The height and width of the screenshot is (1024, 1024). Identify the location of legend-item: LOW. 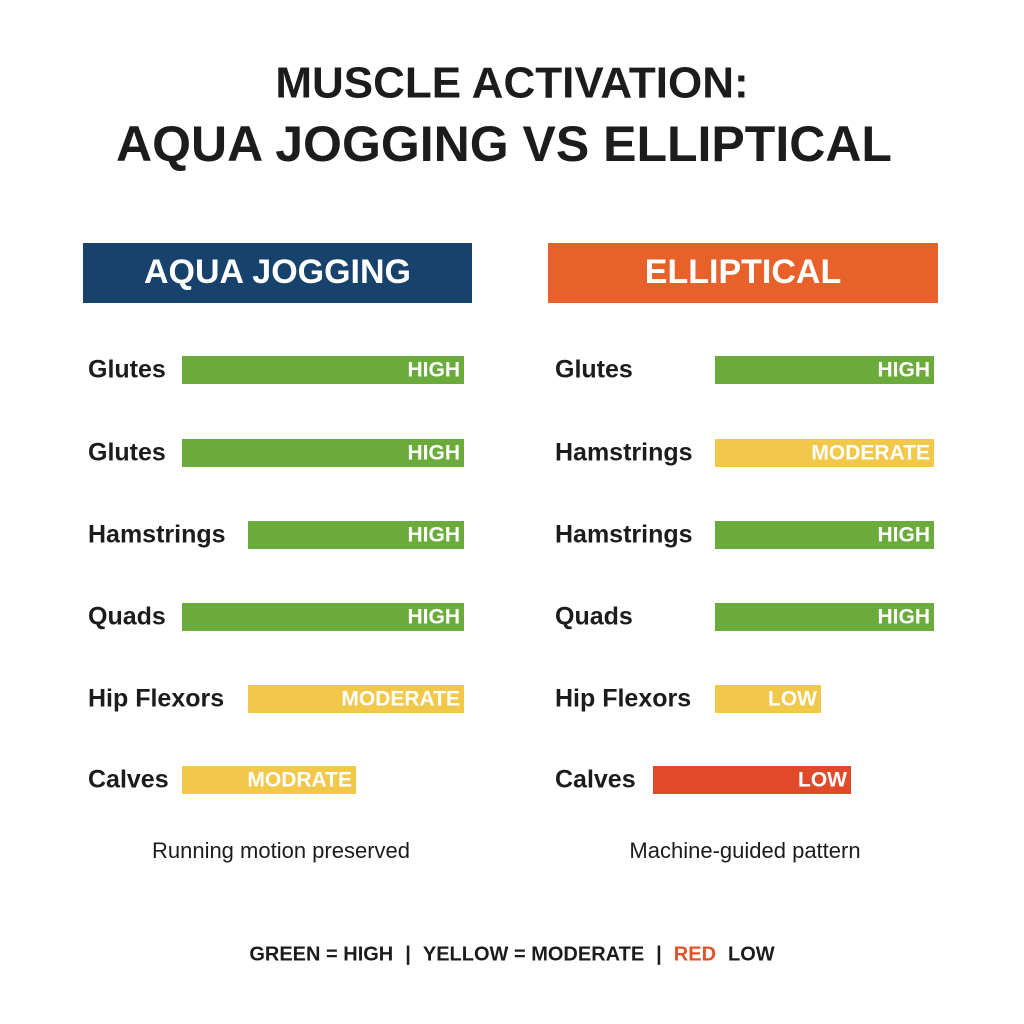
(751, 954).